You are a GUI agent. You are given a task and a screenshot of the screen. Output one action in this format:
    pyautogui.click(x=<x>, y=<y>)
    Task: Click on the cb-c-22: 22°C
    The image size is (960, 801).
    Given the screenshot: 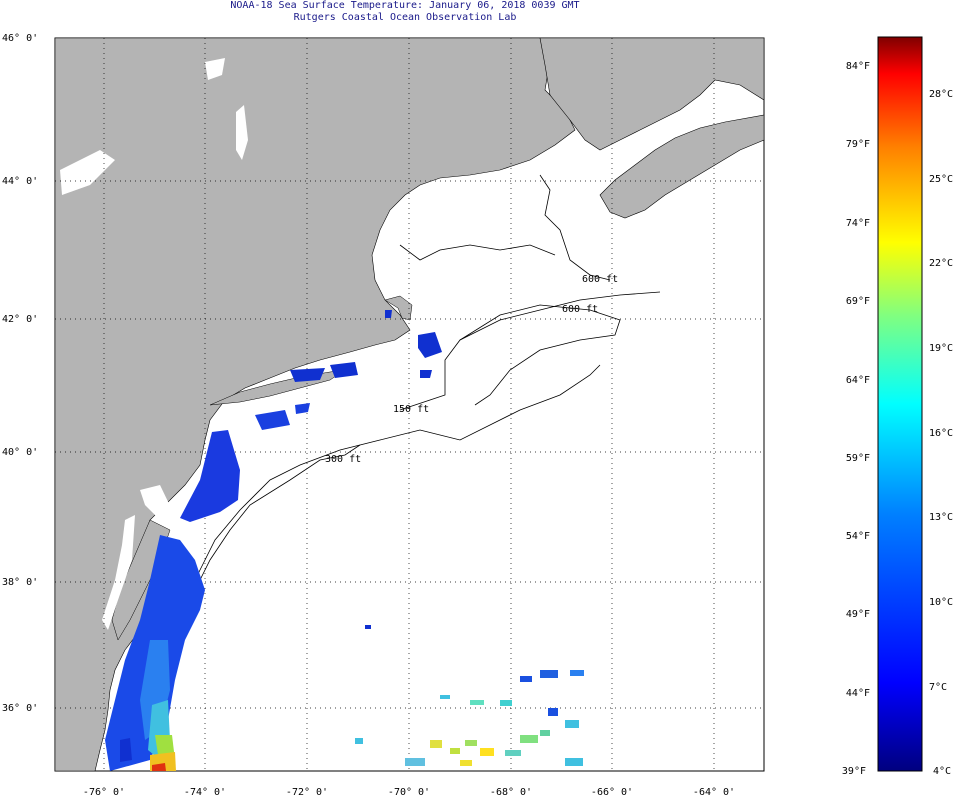 What is the action you would take?
    pyautogui.click(x=941, y=263)
    